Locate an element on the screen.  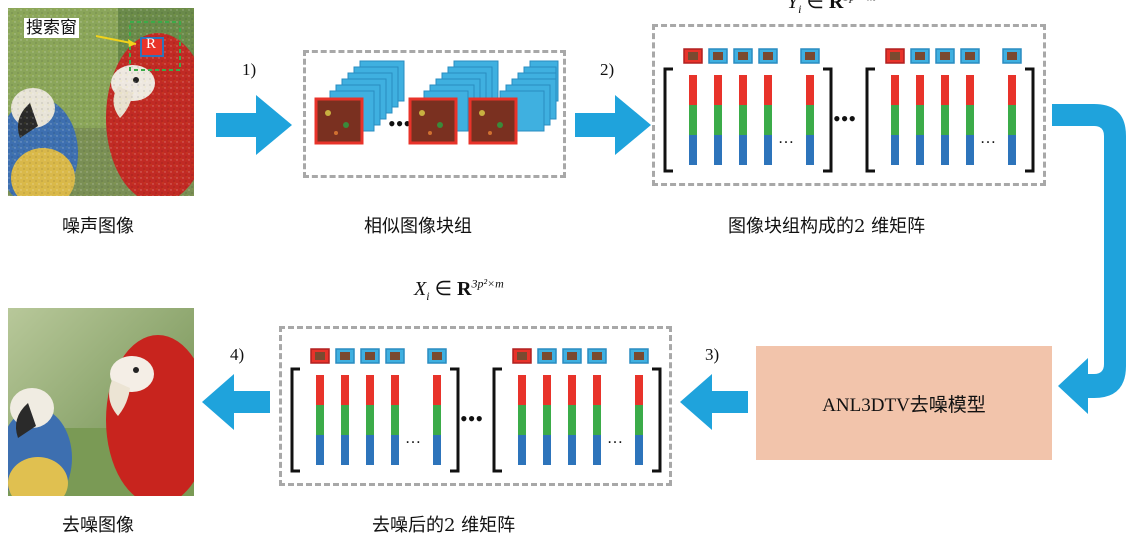
matrix-y-caption: 图像块组构成的2 维矩阵 is located at coordinates (827, 226).